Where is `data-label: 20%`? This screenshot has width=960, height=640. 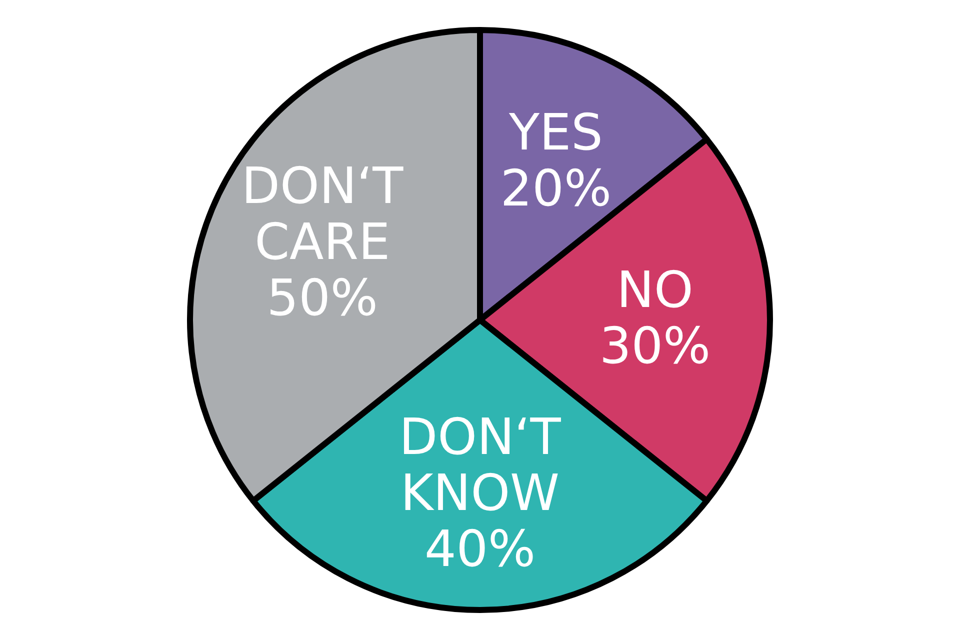 data-label: 20% is located at coordinates (556, 188).